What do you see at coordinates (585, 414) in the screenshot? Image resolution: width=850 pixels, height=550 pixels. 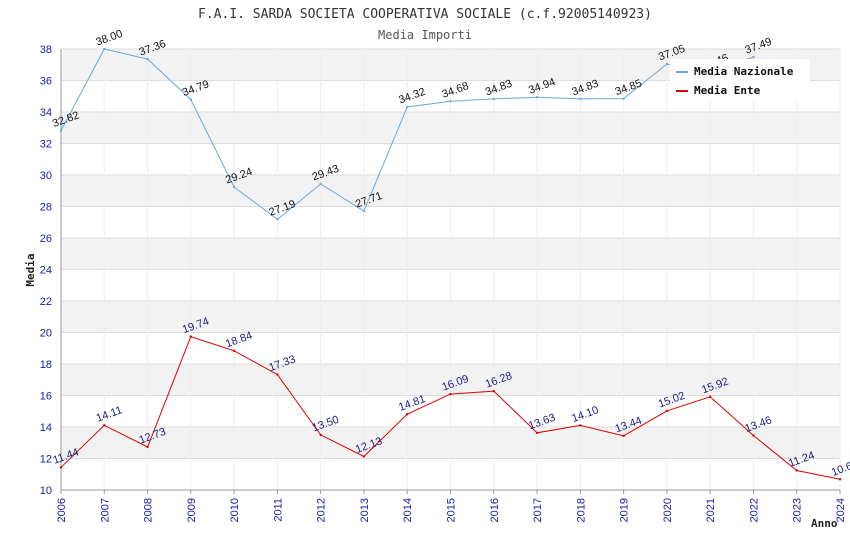 I see `data-label: 14.10` at bounding box center [585, 414].